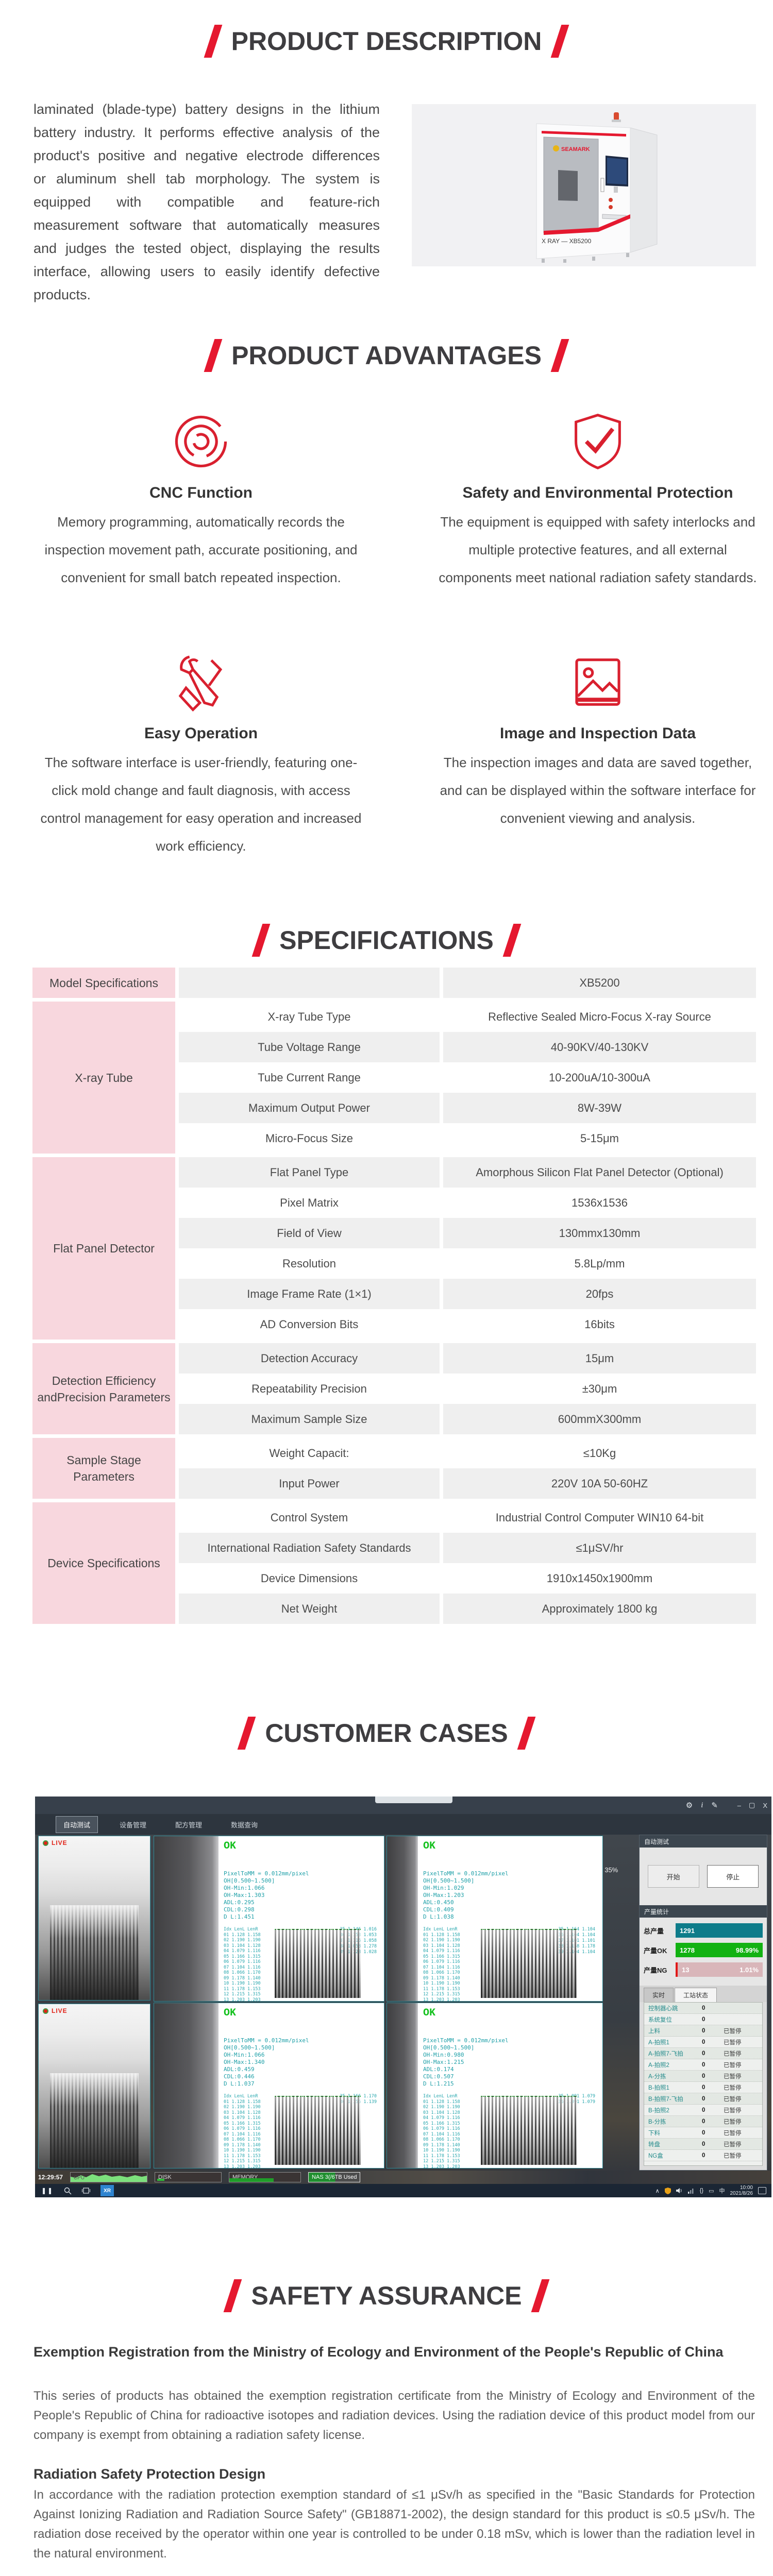 This screenshot has width=773, height=2576. I want to click on info-icon: i, so click(702, 1805).